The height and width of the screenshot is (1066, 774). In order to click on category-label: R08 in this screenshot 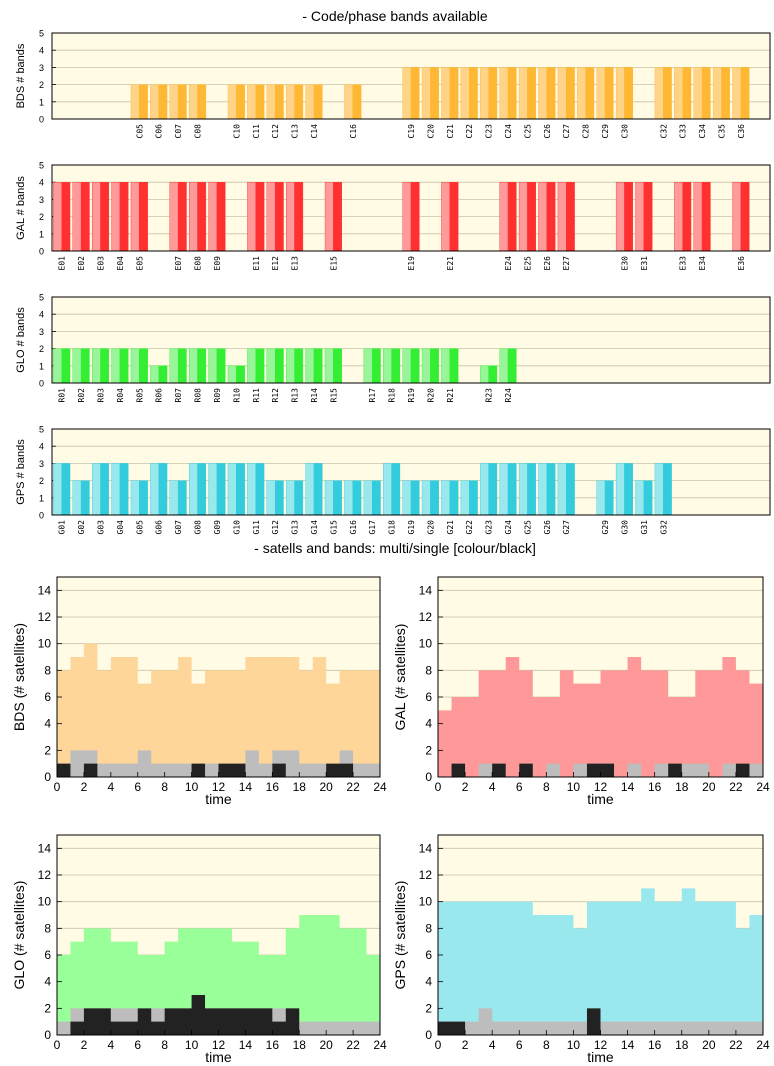, I will do `click(198, 395)`.